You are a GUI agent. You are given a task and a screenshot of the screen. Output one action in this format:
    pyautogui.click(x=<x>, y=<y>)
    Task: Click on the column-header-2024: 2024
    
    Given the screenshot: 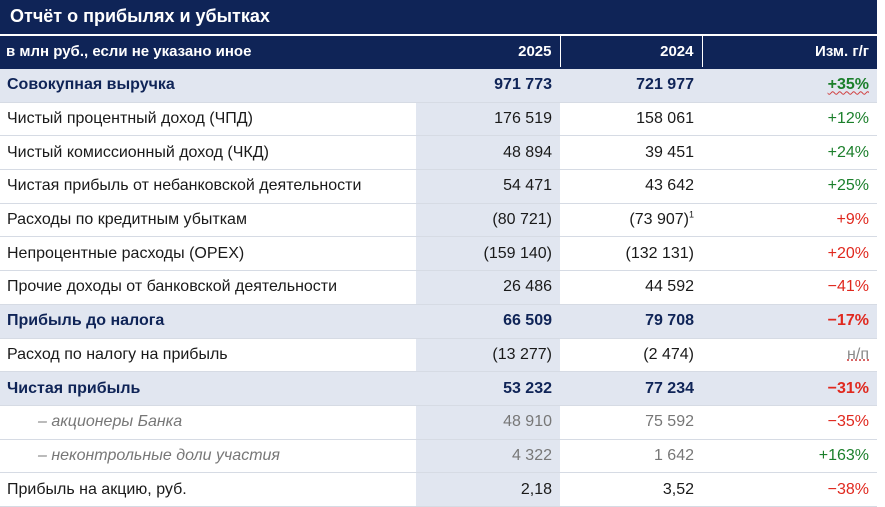 What is the action you would take?
    pyautogui.click(x=630, y=52)
    